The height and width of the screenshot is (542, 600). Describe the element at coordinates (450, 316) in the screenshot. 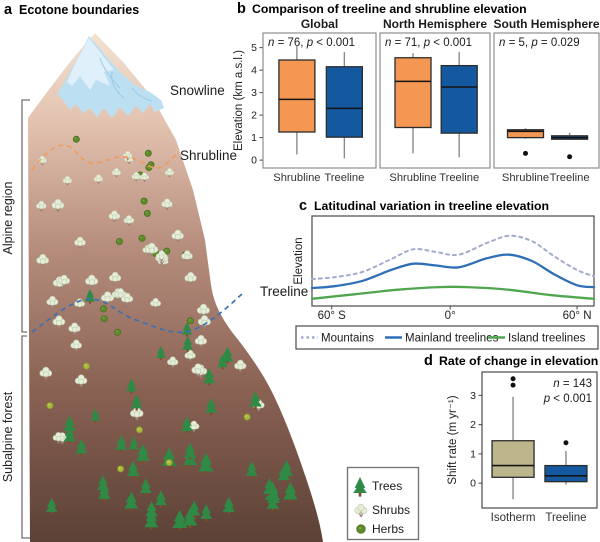

I see `svg-text: 0°` at that location.